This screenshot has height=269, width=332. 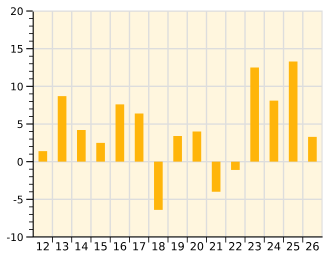 What do you see at coordinates (42, 246) in the screenshot?
I see `x-tick-label: 12` at bounding box center [42, 246].